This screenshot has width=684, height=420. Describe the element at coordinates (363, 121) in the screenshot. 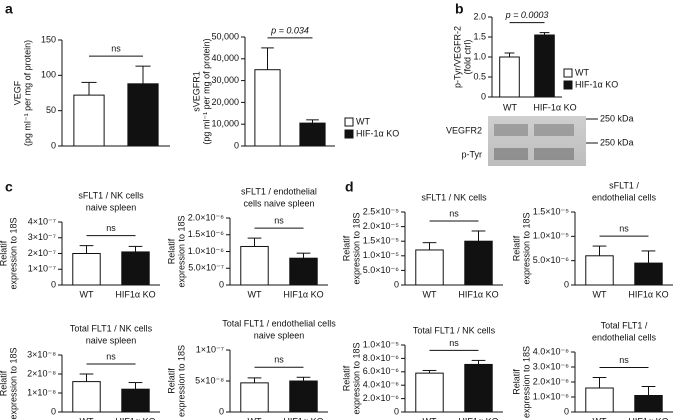

I see `legend-label: WT` at that location.